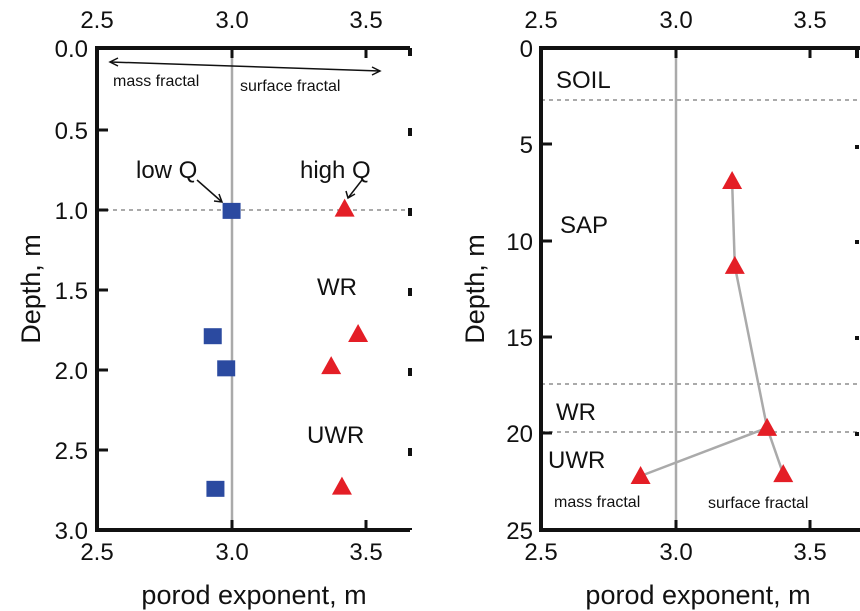  Describe the element at coordinates (519, 434) in the screenshot. I see `right-ytick-5: 20` at that location.